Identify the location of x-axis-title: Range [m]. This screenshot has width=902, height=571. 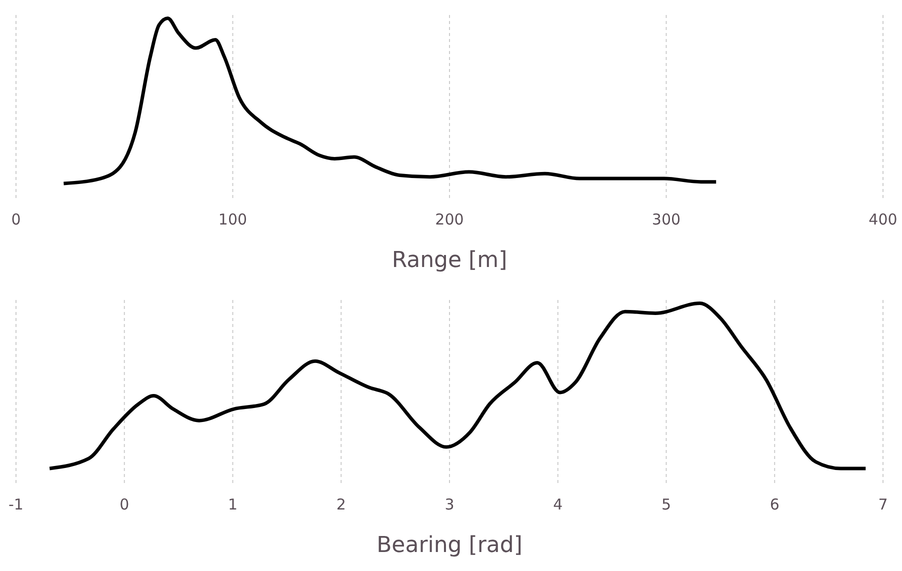
(450, 260).